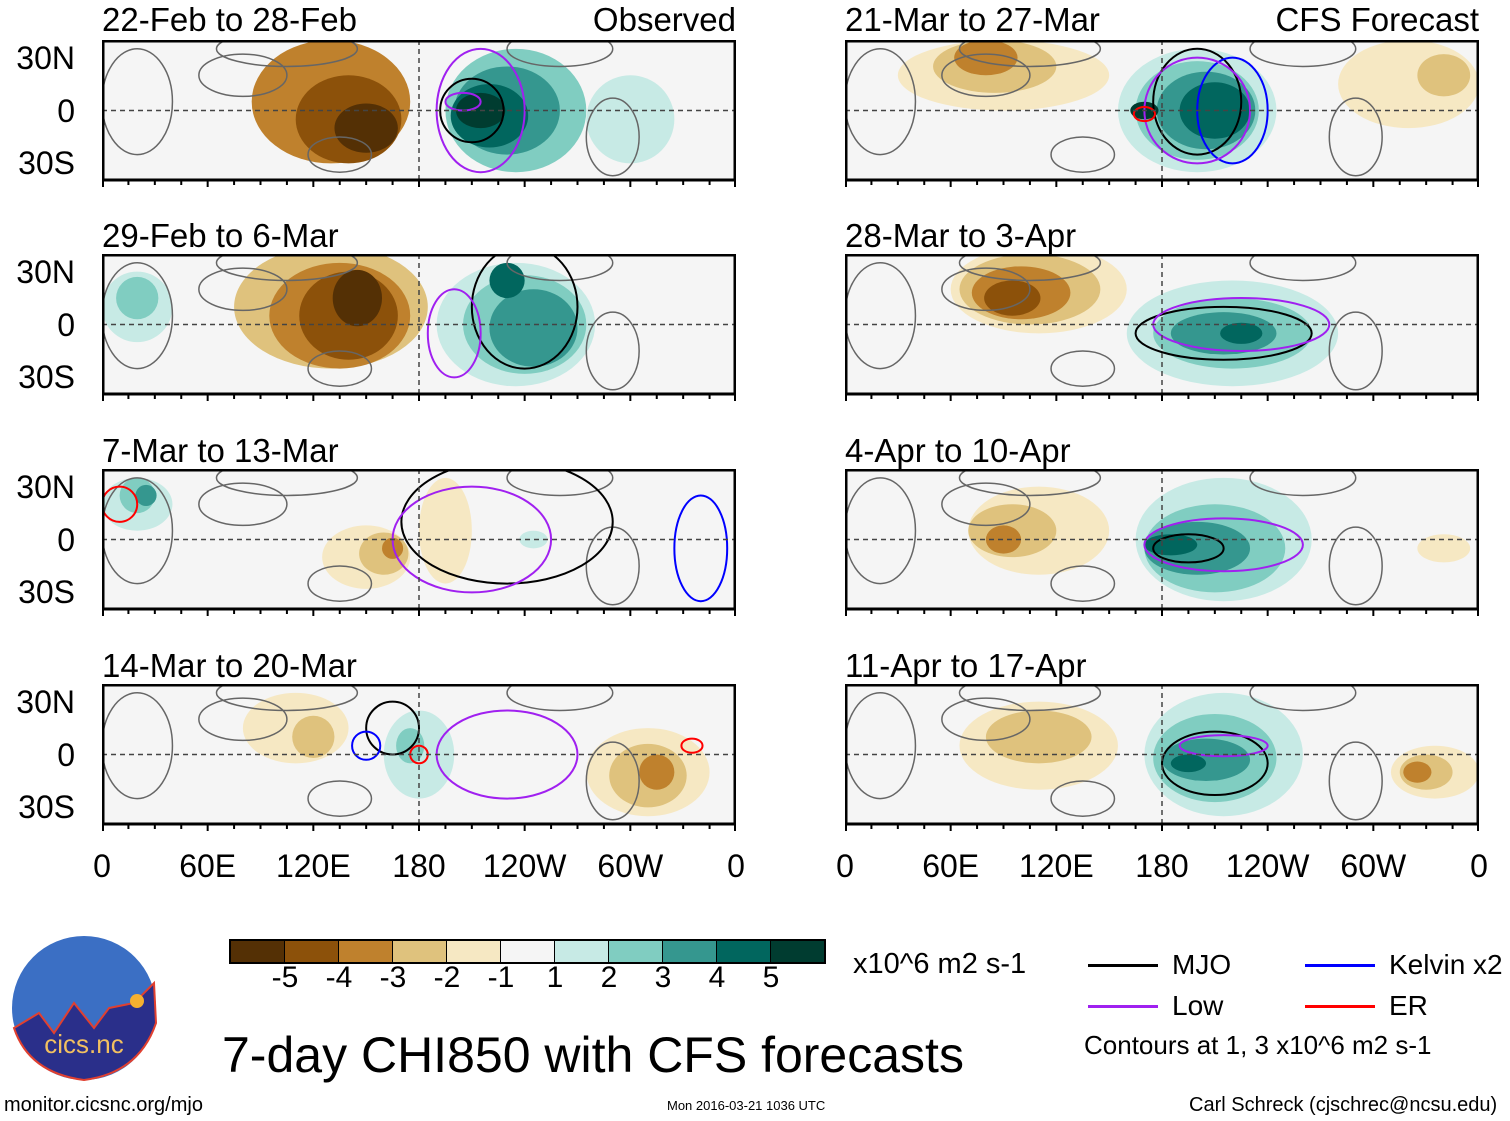 This screenshot has height=1121, width=1510. Describe the element at coordinates (746, 1105) in the screenshot. I see `footer-date: Mon 2016-03-21 1036 UTC` at that location.